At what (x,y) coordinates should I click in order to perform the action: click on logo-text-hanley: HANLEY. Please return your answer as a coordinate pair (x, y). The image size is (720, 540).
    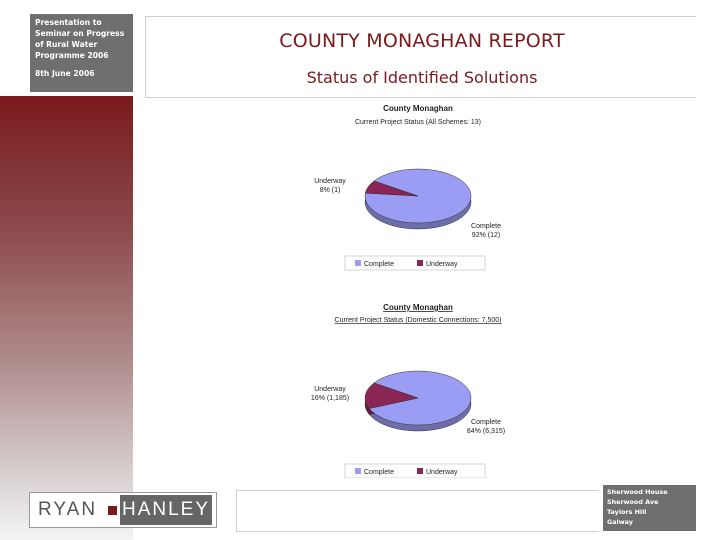
    Looking at the image, I should click on (166, 510).